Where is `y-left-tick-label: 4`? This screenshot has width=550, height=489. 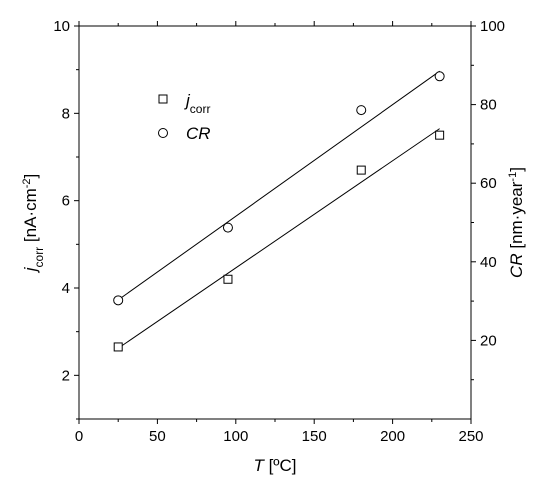 y-left-tick-label: 4 is located at coordinates (66, 288).